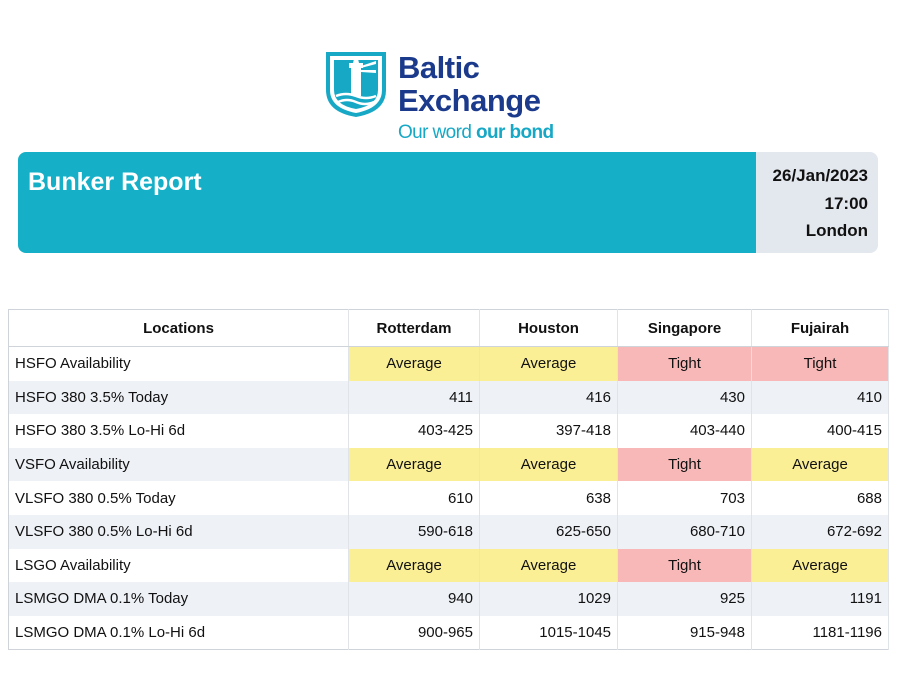 The image size is (900, 700). What do you see at coordinates (178, 328) in the screenshot?
I see `column-header-locations: Locations` at bounding box center [178, 328].